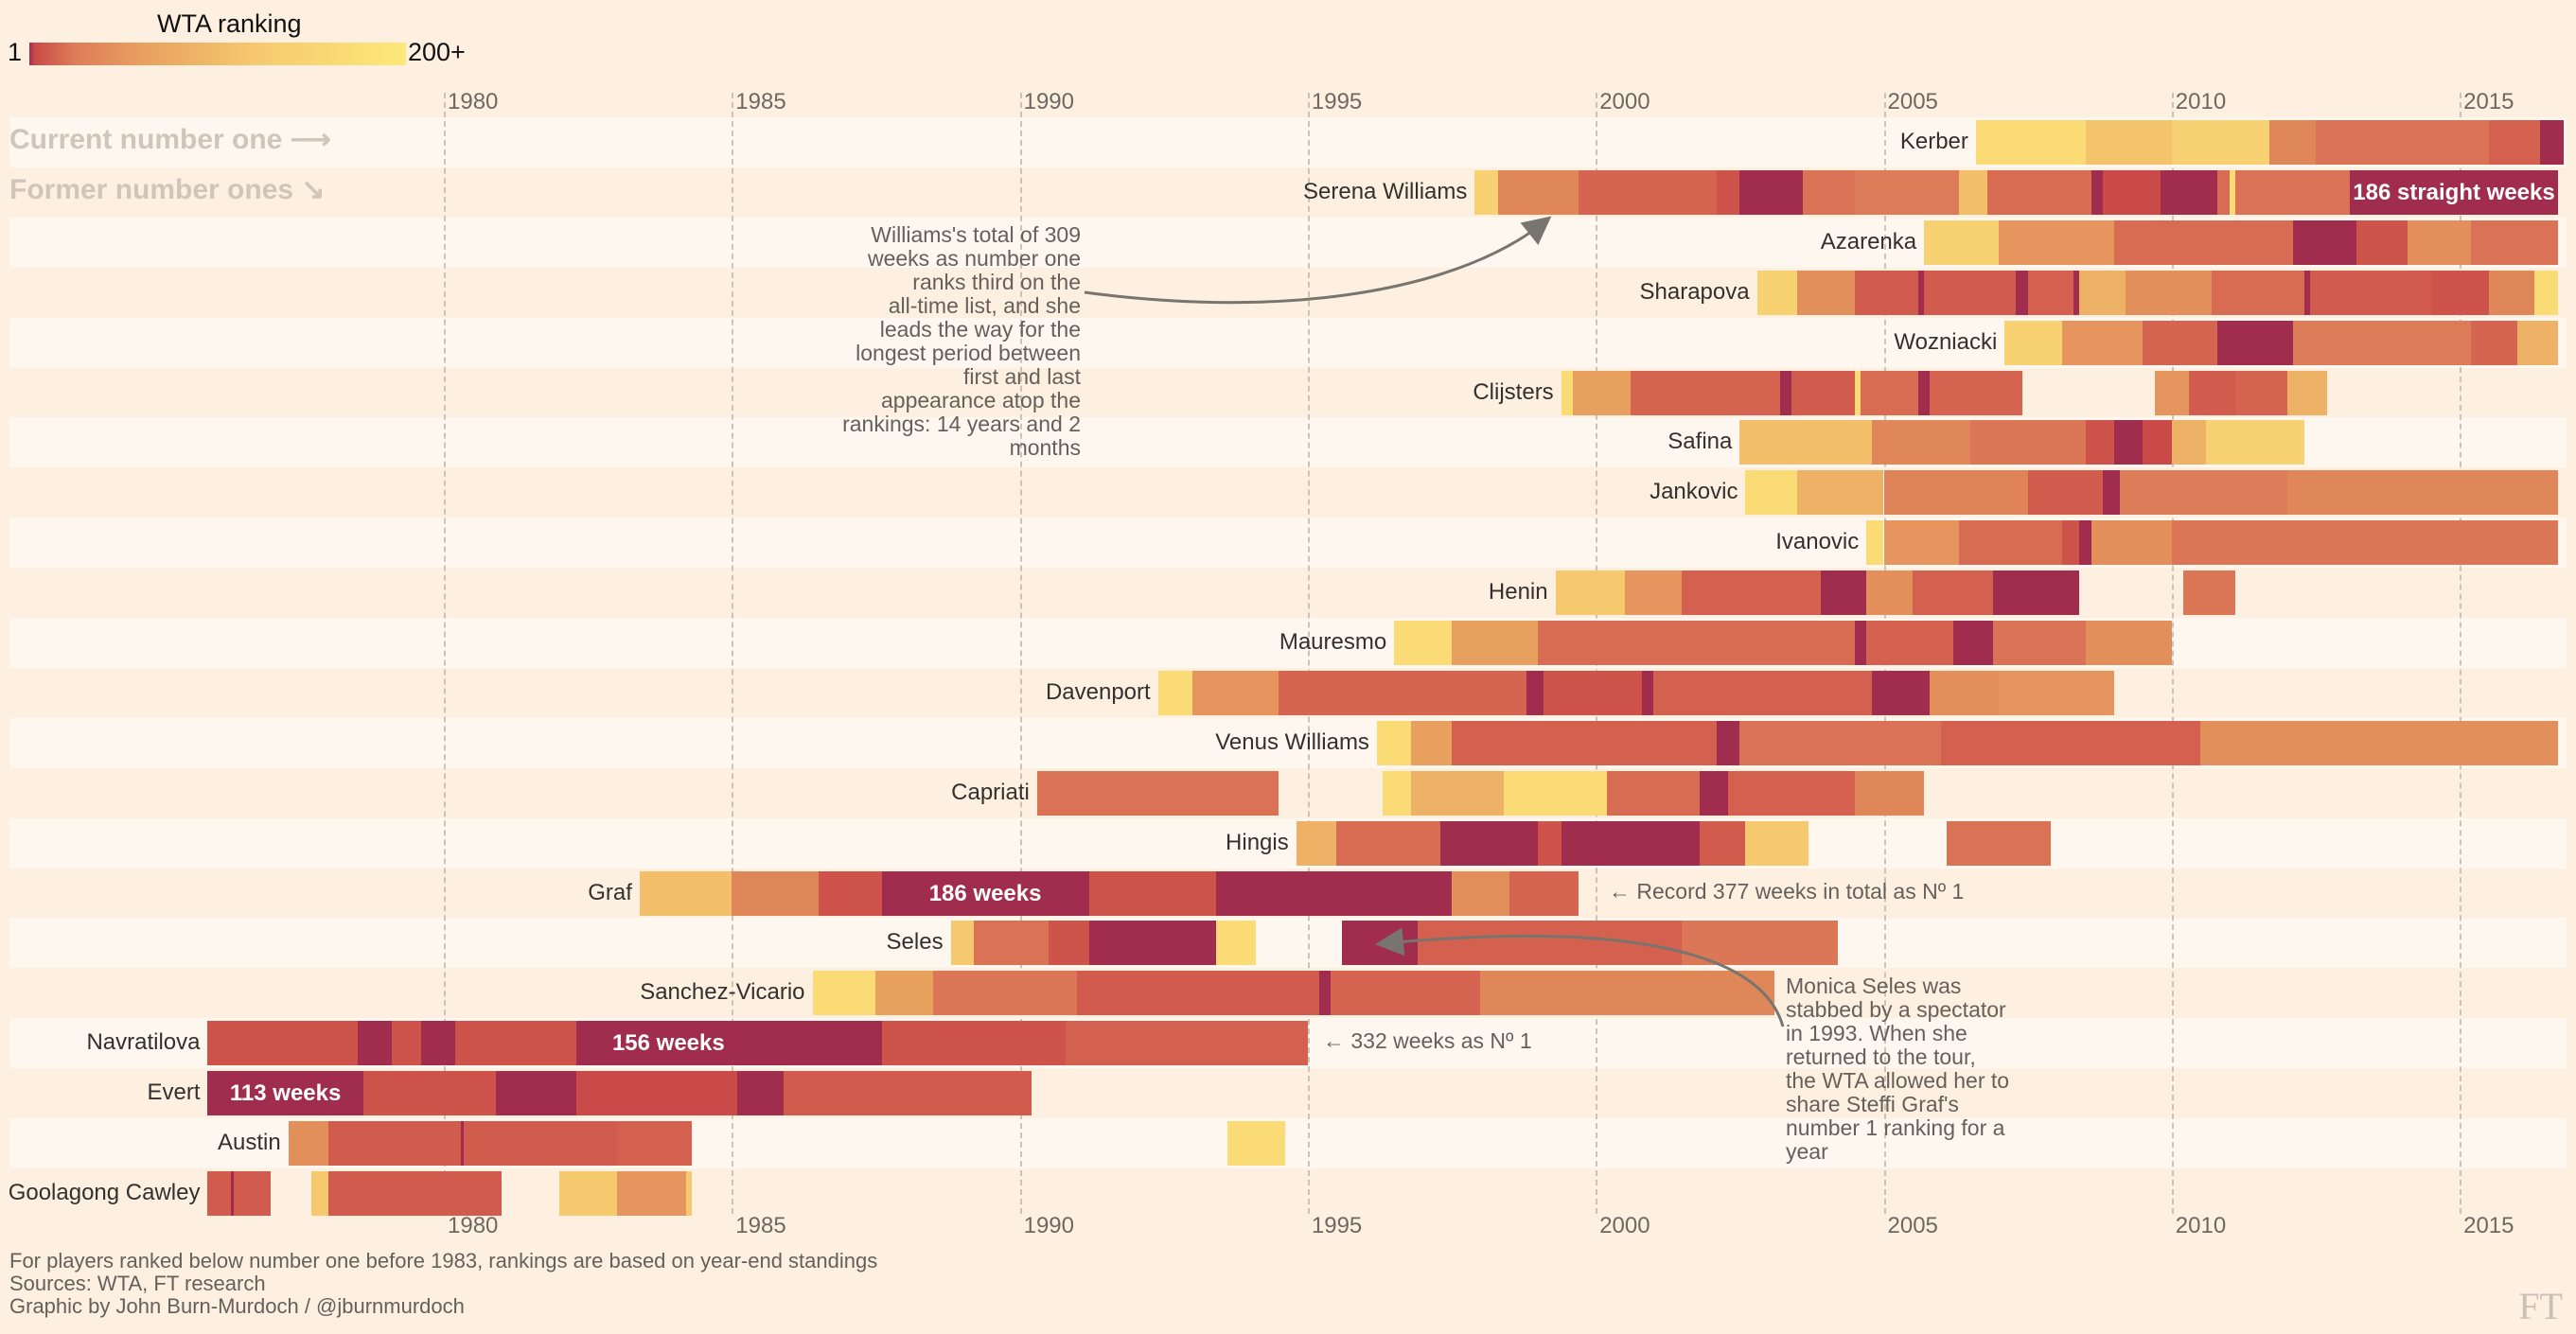 Image resolution: width=2576 pixels, height=1334 pixels. Describe the element at coordinates (217, 54) in the screenshot. I see `legend-color-scale` at that location.